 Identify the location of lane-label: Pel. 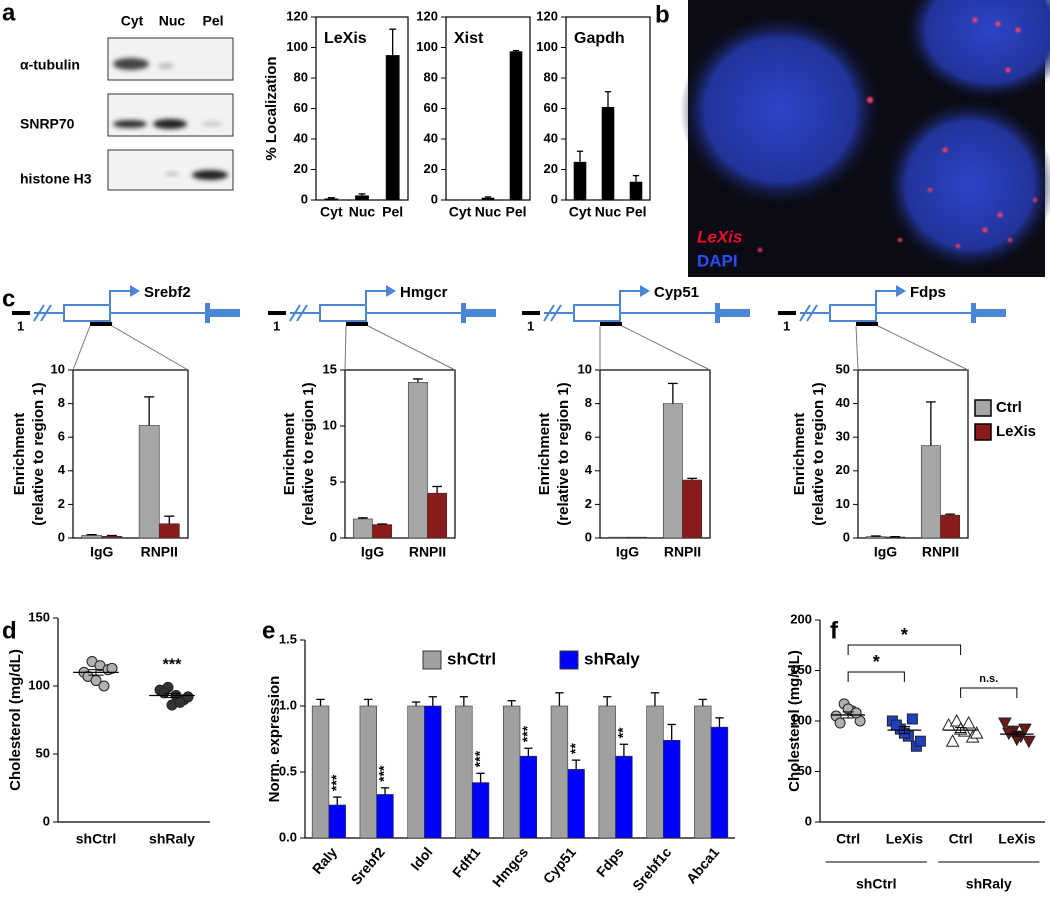
(212, 21).